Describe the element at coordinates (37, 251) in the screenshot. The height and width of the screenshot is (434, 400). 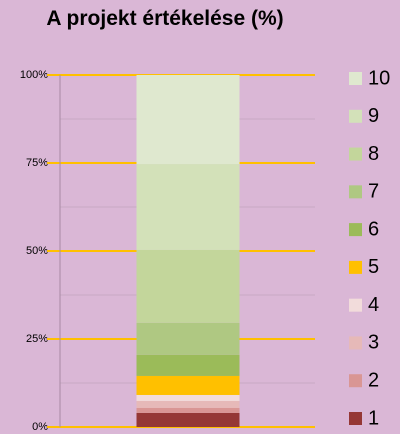
I see `y-tick-label: 50%` at that location.